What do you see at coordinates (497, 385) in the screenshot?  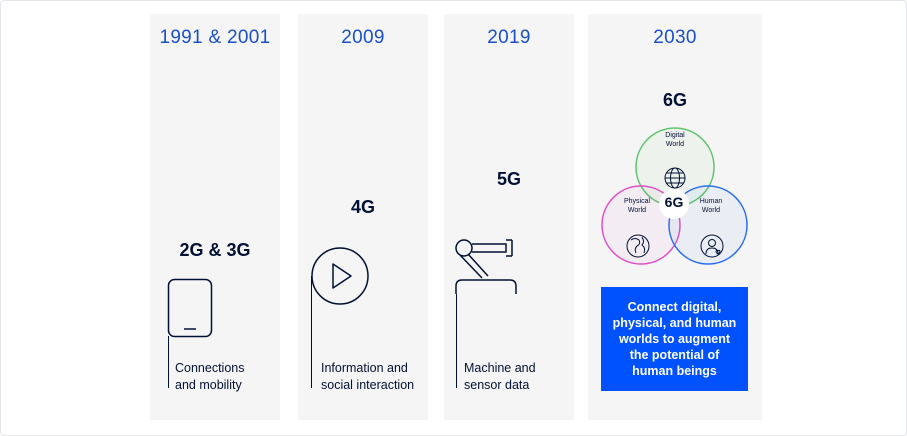 I see `description-line: sensor data` at bounding box center [497, 385].